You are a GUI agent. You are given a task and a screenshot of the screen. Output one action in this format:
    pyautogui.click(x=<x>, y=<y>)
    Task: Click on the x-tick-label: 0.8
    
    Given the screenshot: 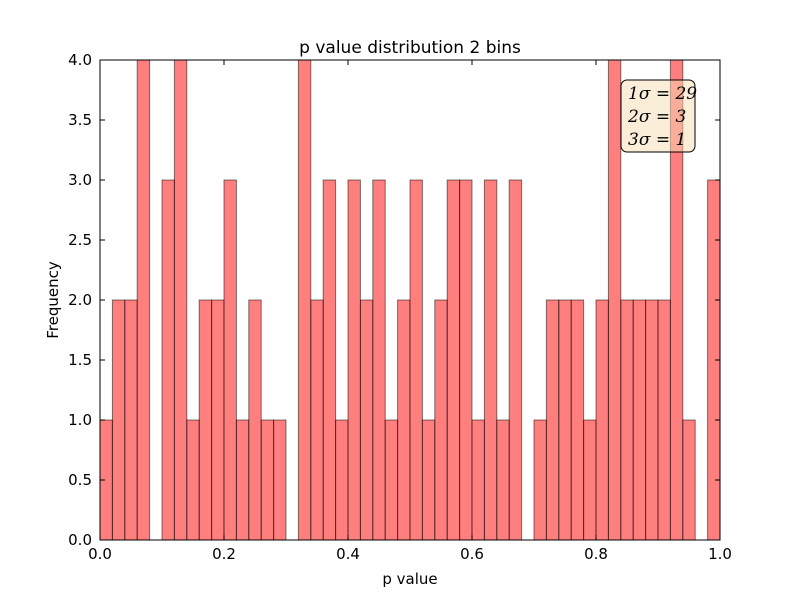 What is the action you would take?
    pyautogui.click(x=596, y=554)
    